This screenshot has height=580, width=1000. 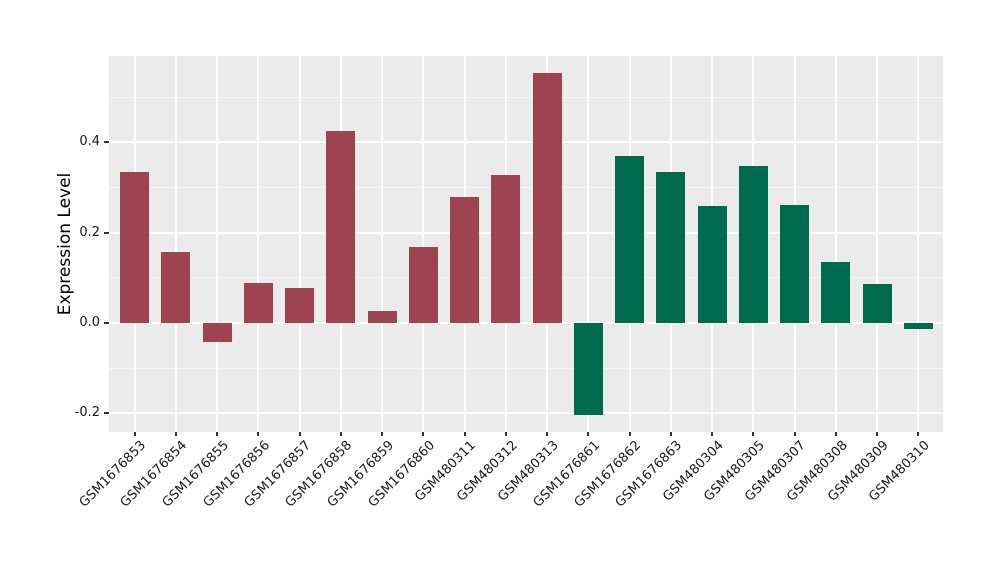 What do you see at coordinates (547, 198) in the screenshot?
I see `bar-GSM480313` at bounding box center [547, 198].